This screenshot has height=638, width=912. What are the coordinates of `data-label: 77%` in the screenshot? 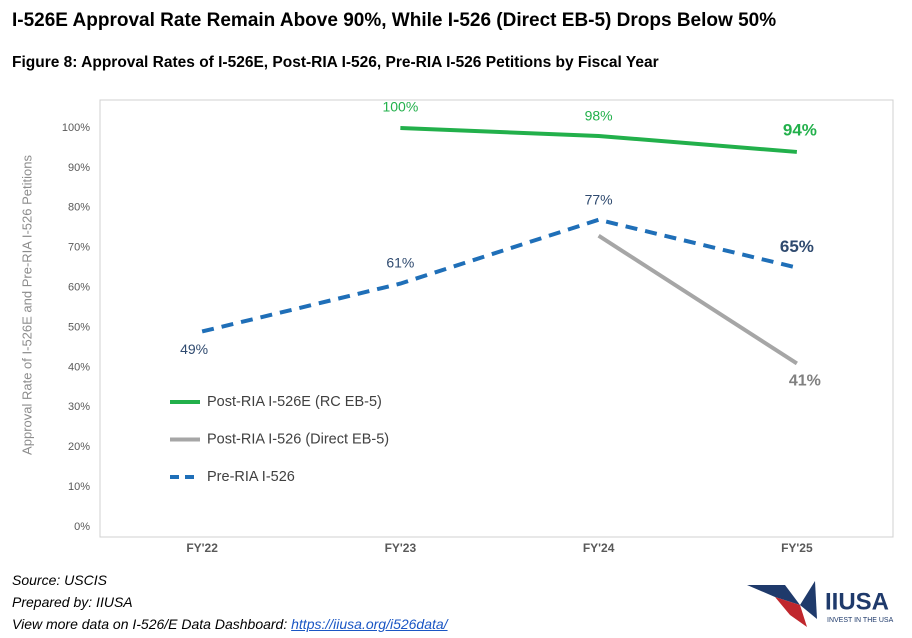 It's located at (599, 199).